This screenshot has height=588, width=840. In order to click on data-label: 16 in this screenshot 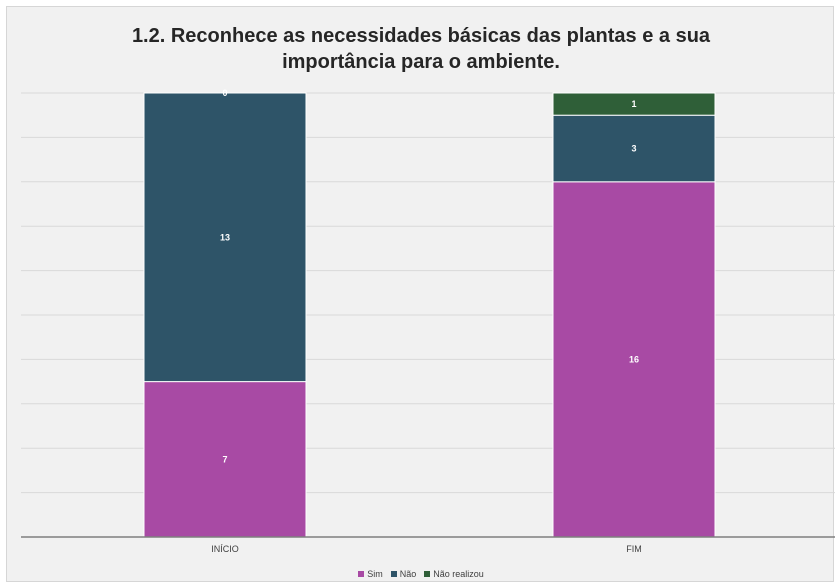, I will do `click(634, 359)`.